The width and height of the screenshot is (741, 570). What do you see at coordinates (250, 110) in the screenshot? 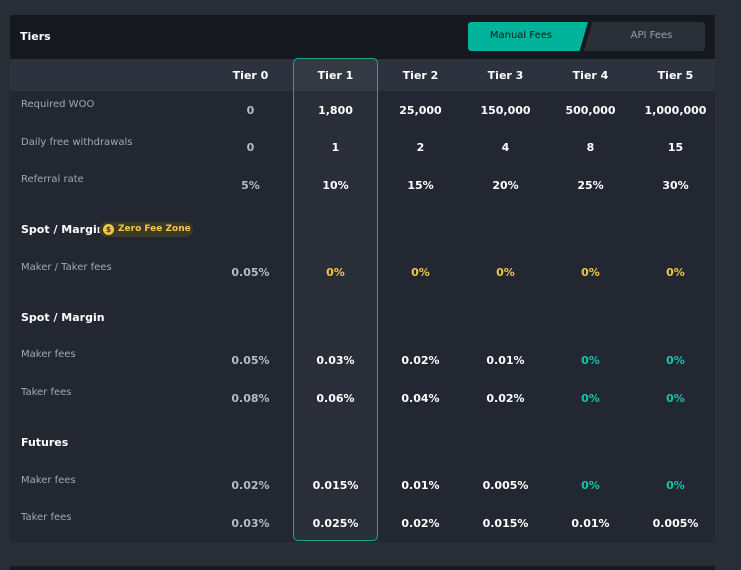
I see `cell-required-woo-tier-0: 0` at bounding box center [250, 110].